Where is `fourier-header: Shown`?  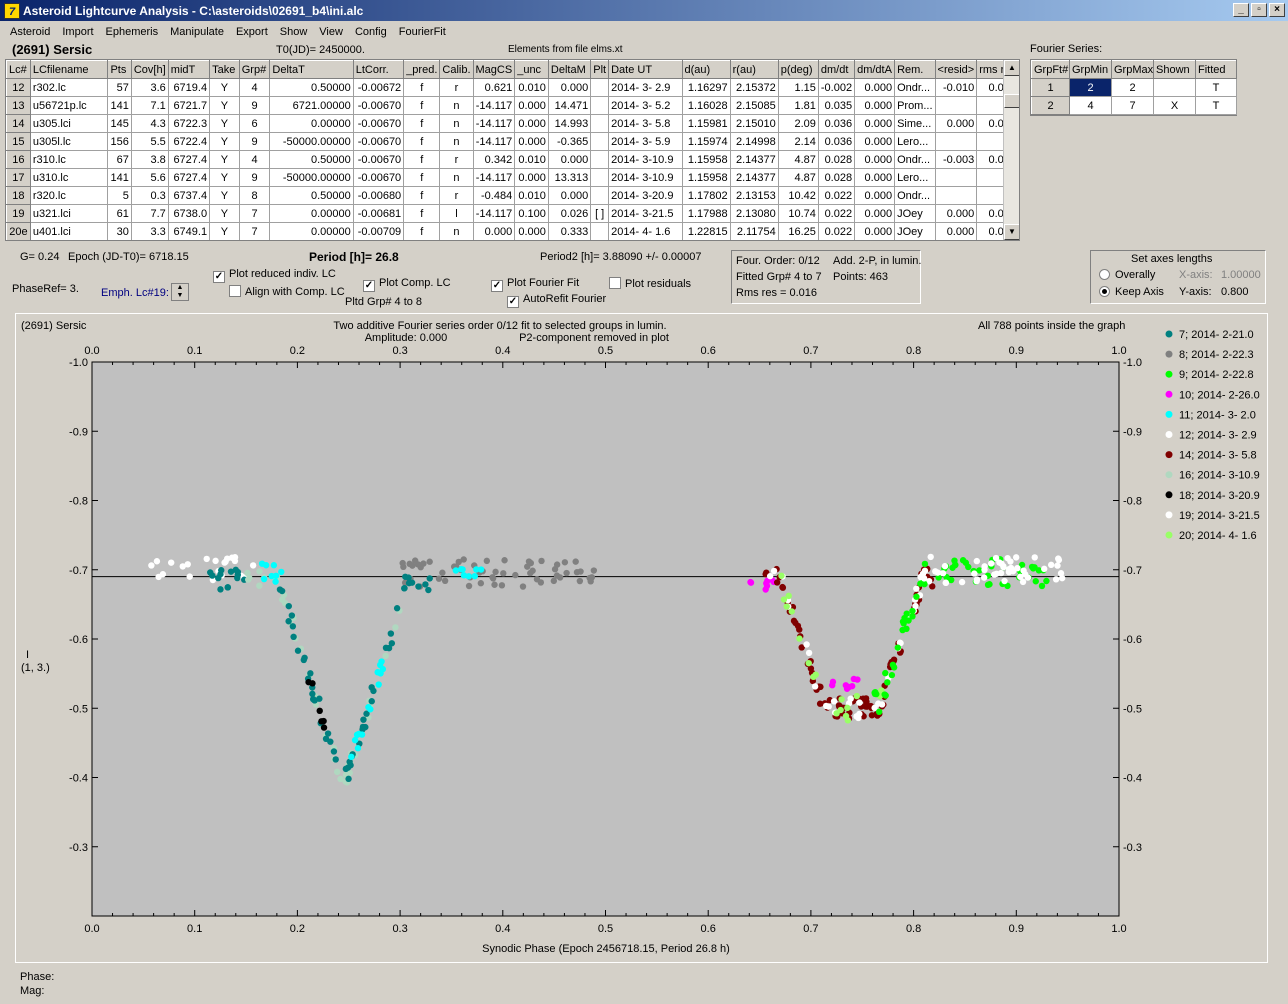
fourier-header: Shown is located at coordinates (1174, 69).